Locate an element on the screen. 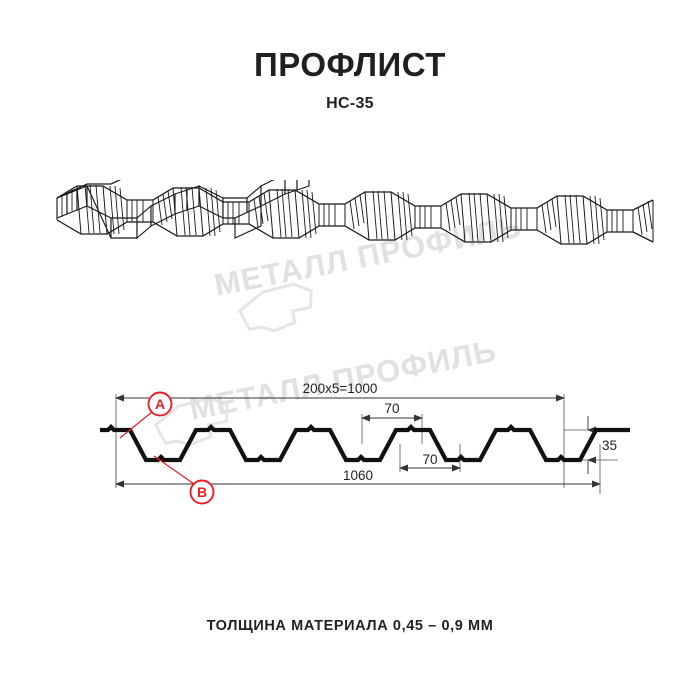  dimension-overall-width: 1060 is located at coordinates (358, 478).